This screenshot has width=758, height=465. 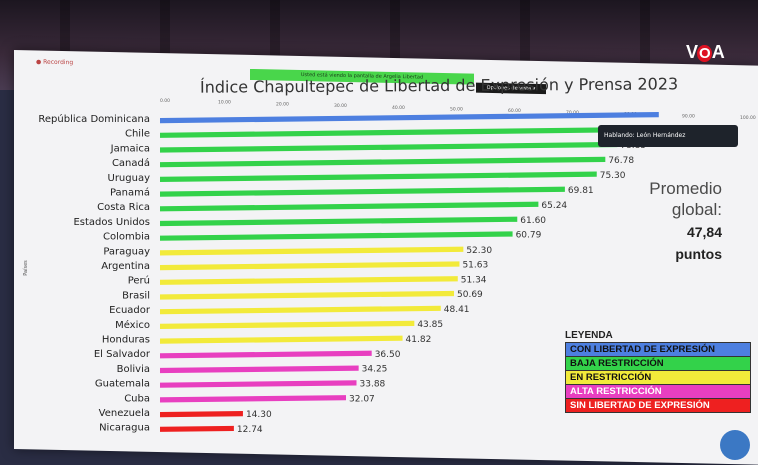 What do you see at coordinates (748, 118) in the screenshot?
I see `x-tick-label: 100.00` at bounding box center [748, 118].